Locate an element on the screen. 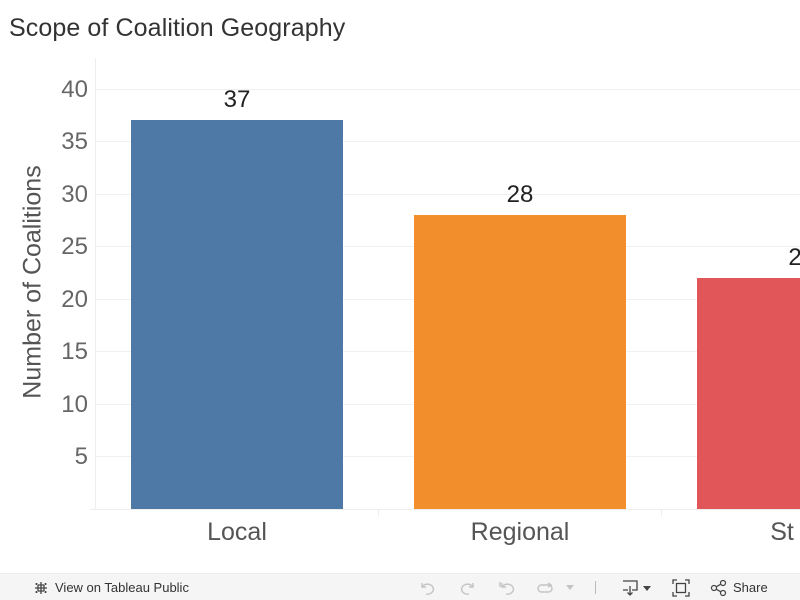 This screenshot has width=800, height=600. chart-title: Scope of Coalition Geography is located at coordinates (177, 28).